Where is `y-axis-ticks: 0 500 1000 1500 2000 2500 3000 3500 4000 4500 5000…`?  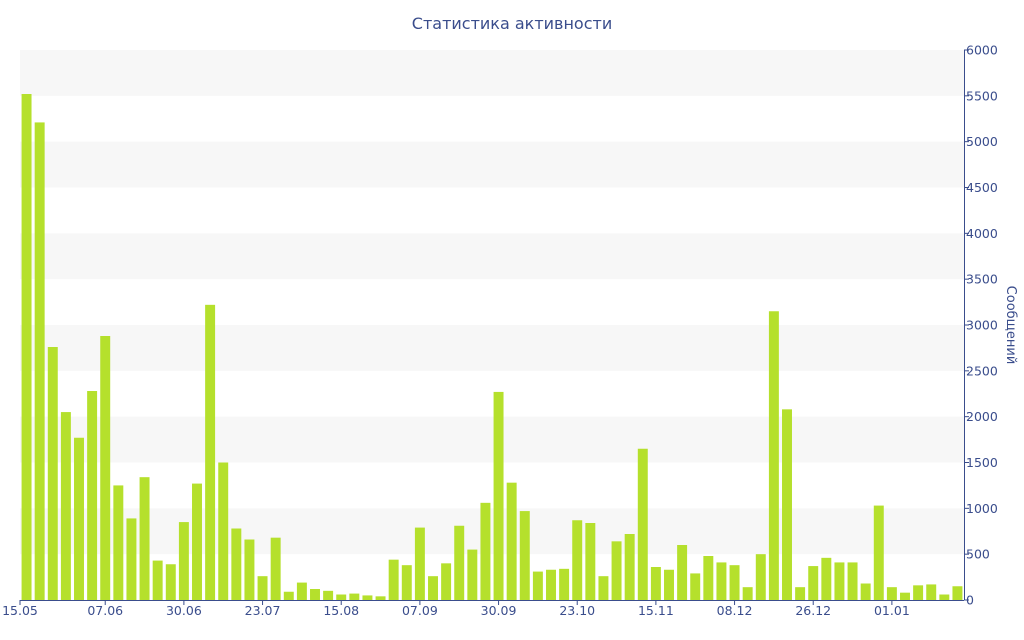 y-axis-ticks: 0 500 1000 1500 2000 2500 3000 3500 4000 4500 5000… is located at coordinates (981, 325).